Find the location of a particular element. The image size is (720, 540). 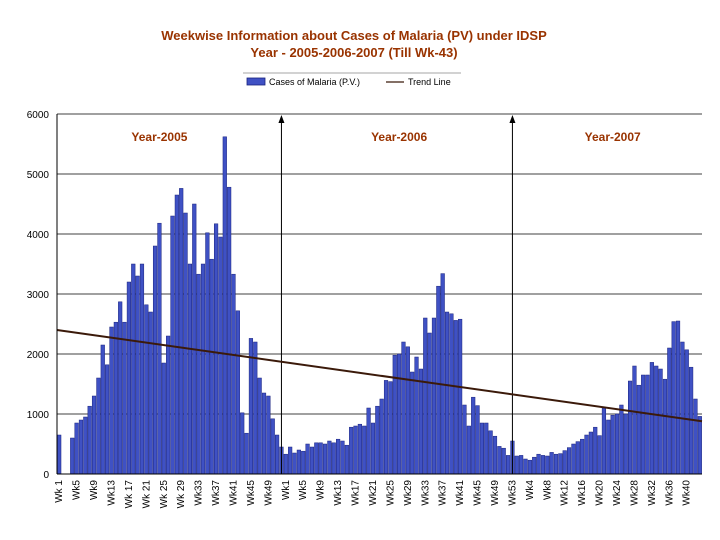

x-tick-label: Wk28 is located at coordinates (634, 493).